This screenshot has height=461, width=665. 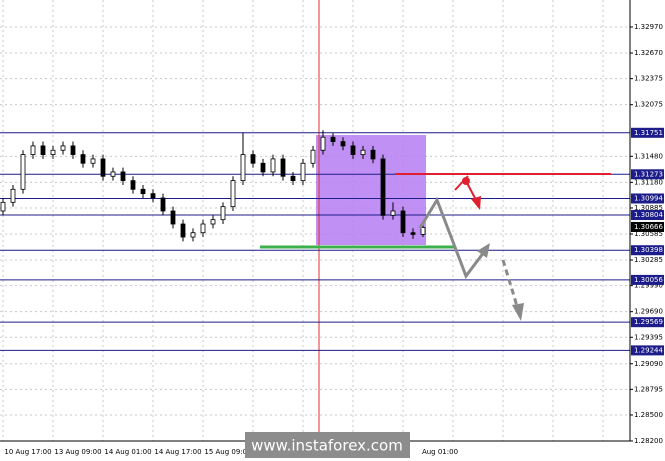 What do you see at coordinates (648, 364) in the screenshot?
I see `y-tick-label: 1.29090` at bounding box center [648, 364].